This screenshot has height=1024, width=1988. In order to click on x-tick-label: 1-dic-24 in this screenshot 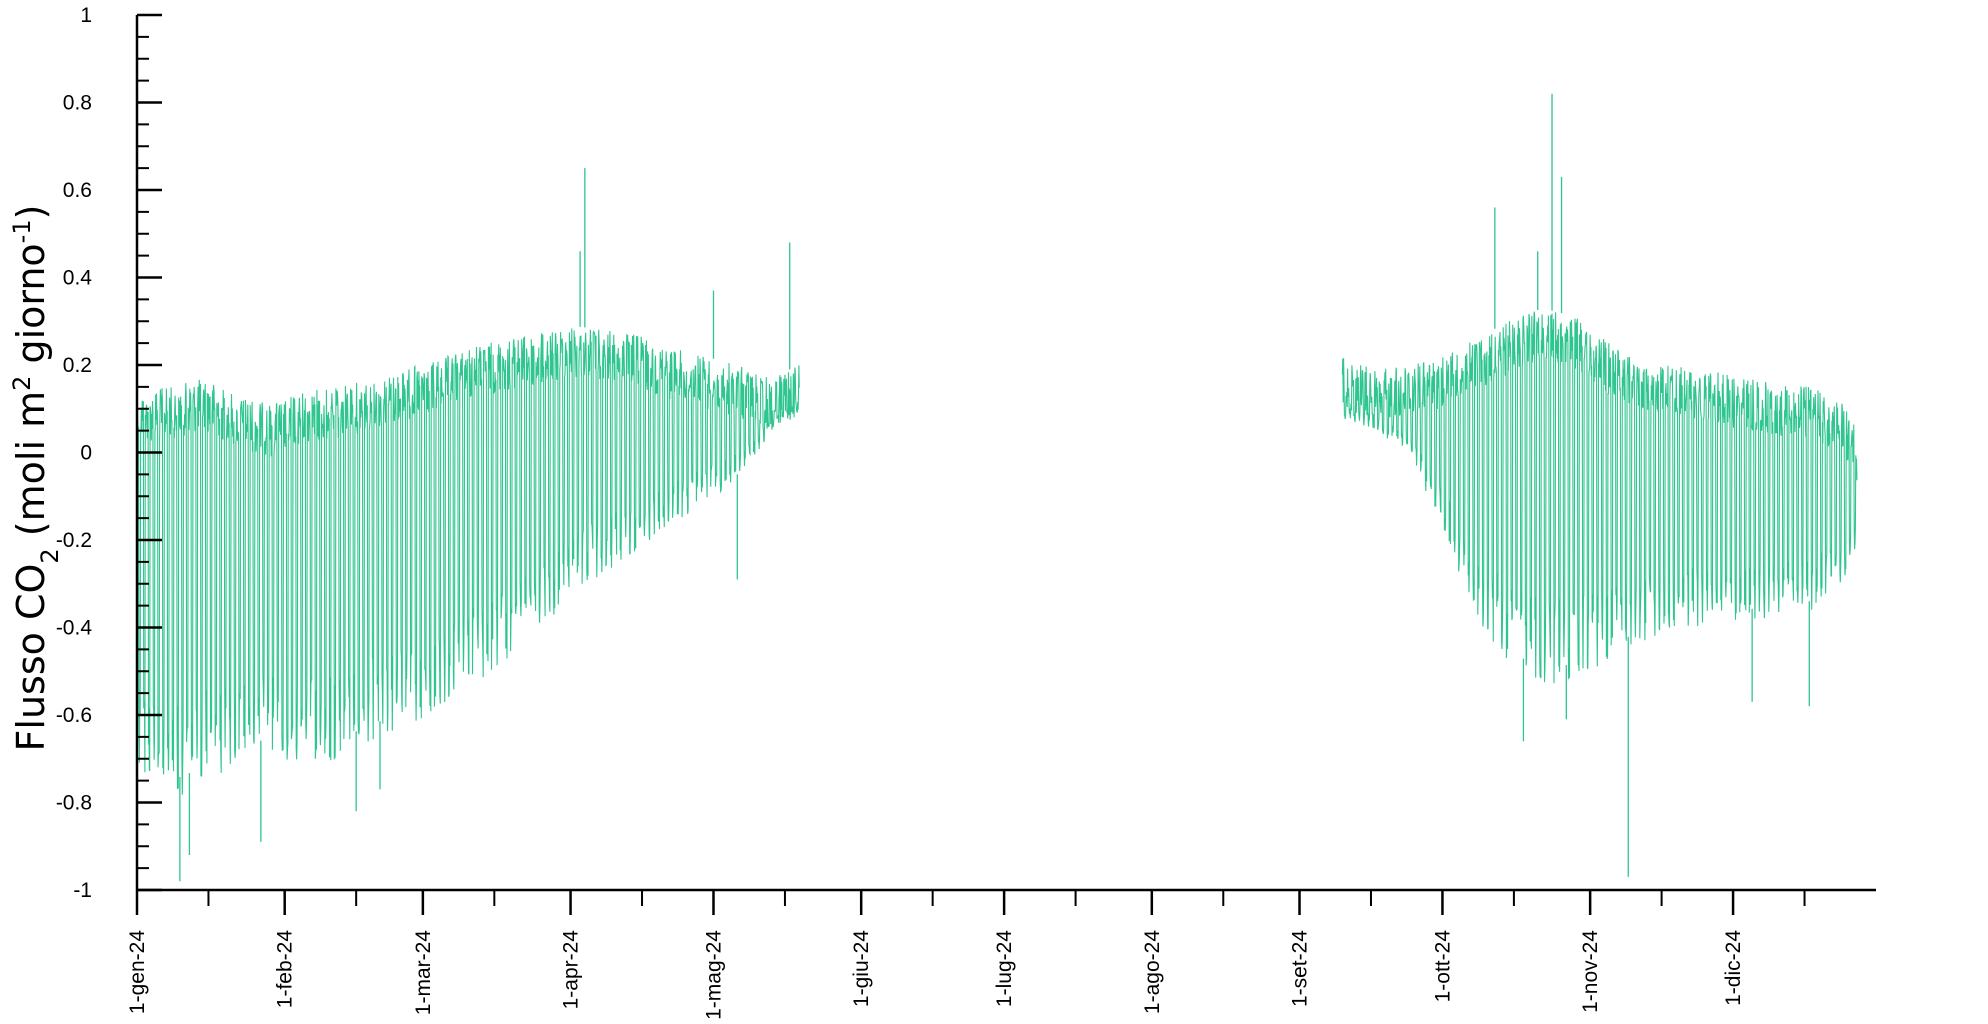, I will do `click(1733, 968)`.